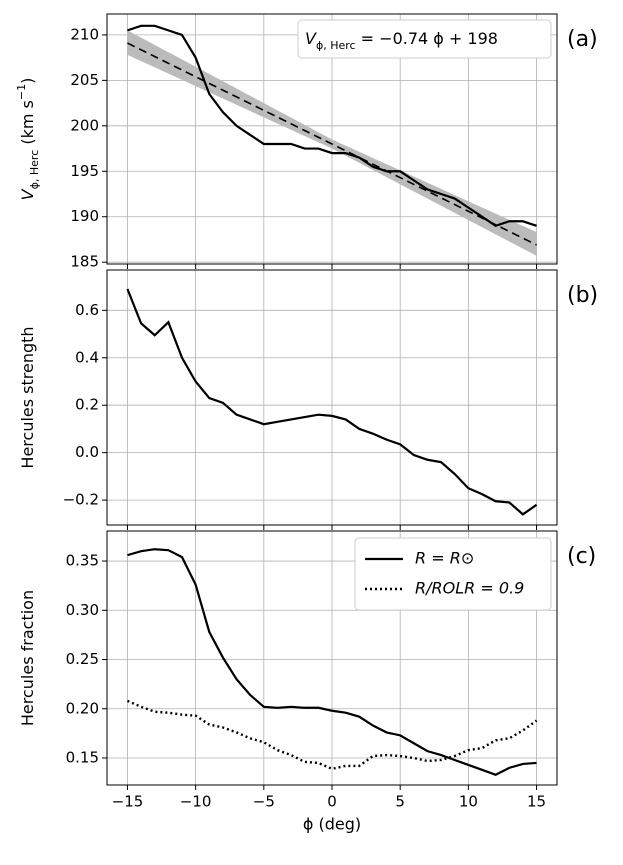 This screenshot has width=623, height=865. Describe the element at coordinates (128, 802) in the screenshot. I see `x-tick-label: −15` at that location.